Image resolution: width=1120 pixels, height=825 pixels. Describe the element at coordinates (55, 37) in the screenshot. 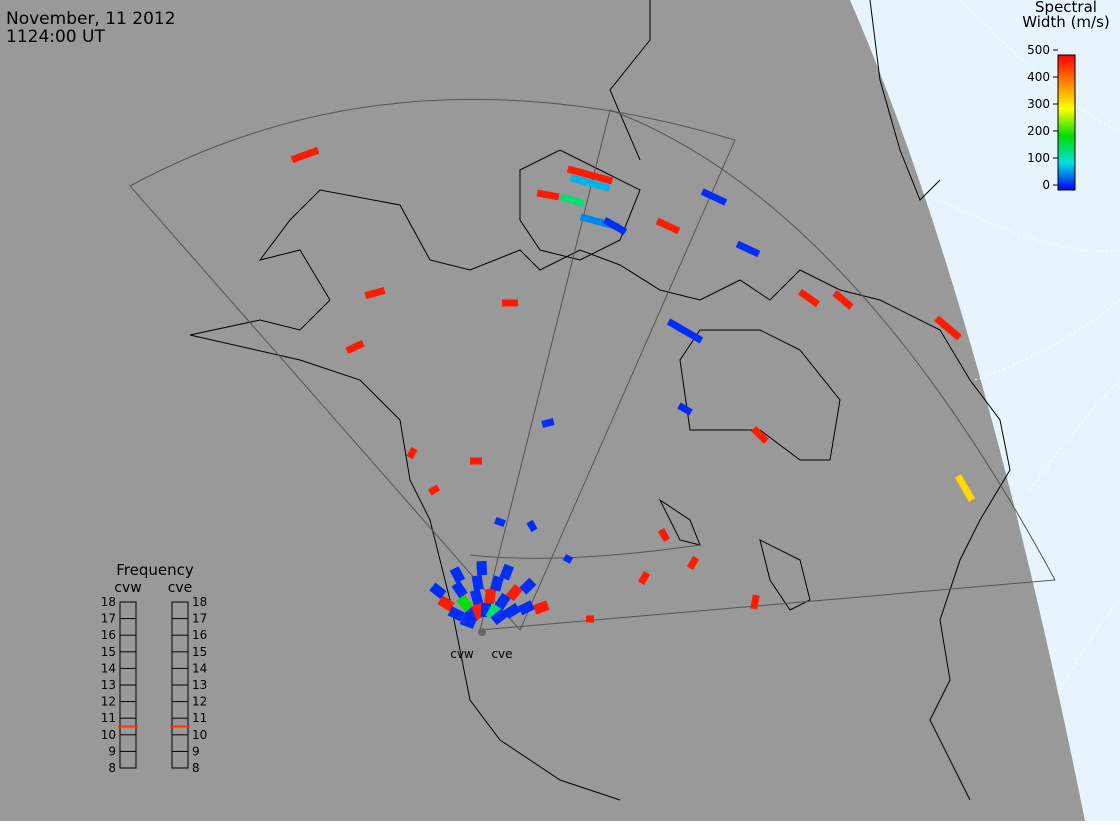

I see `time: 1124:00 UT` at that location.